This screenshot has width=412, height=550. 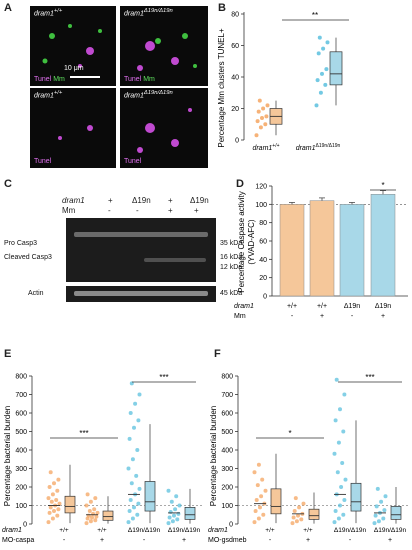 What do you see at coordinates (109, 210) in the screenshot?
I see `lane-1-mm: -` at bounding box center [109, 210].